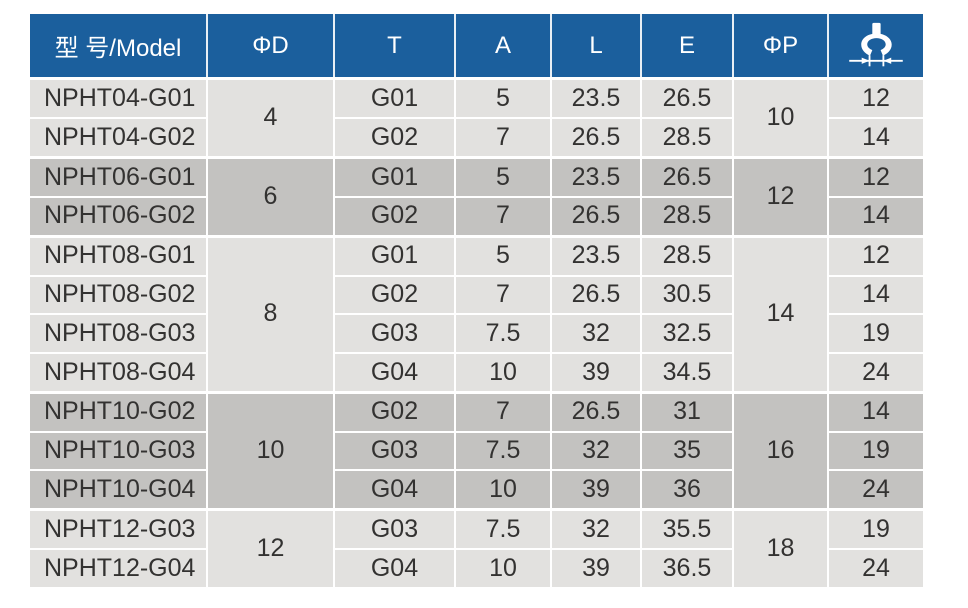  I want to click on model-cell: NPHT04-G01, so click(118, 97).